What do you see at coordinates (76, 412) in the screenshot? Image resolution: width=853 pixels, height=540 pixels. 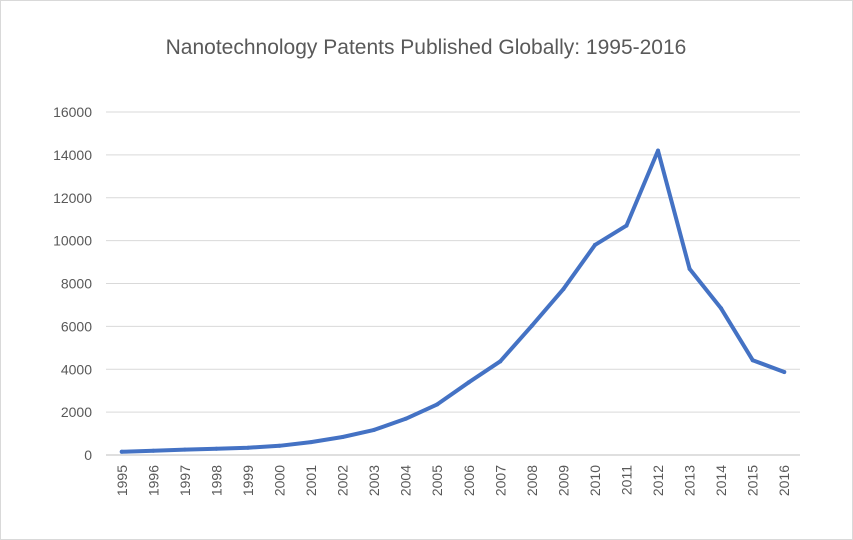 I see `y-tick-label: 2000` at bounding box center [76, 412].